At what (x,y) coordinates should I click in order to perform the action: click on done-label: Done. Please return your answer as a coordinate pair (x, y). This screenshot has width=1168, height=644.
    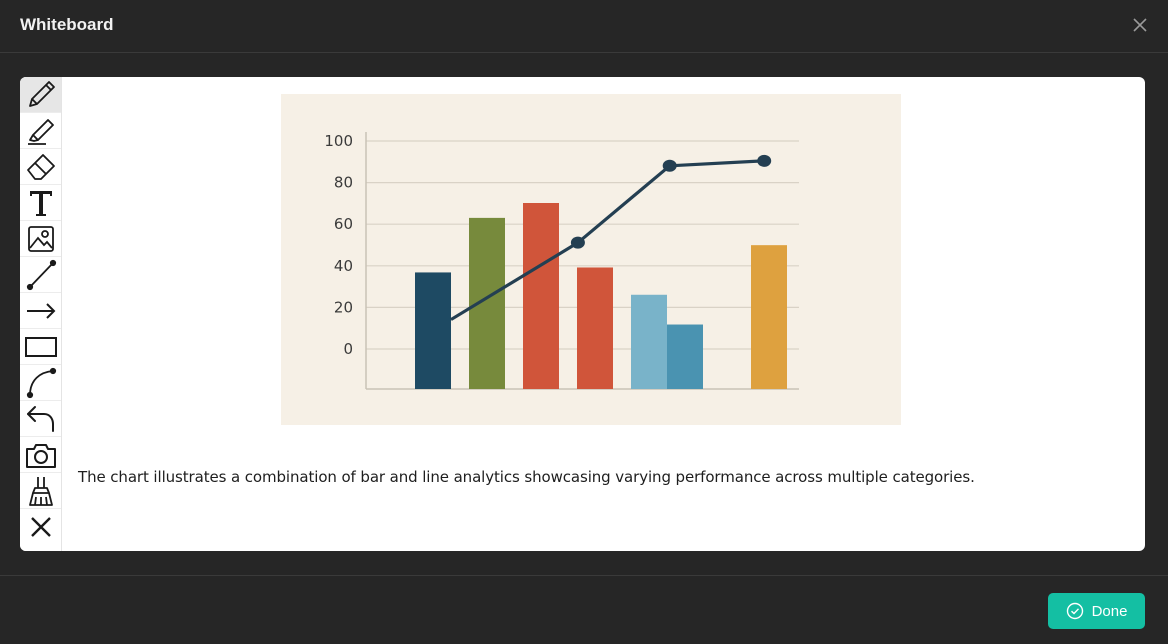
    Looking at the image, I should click on (1109, 611).